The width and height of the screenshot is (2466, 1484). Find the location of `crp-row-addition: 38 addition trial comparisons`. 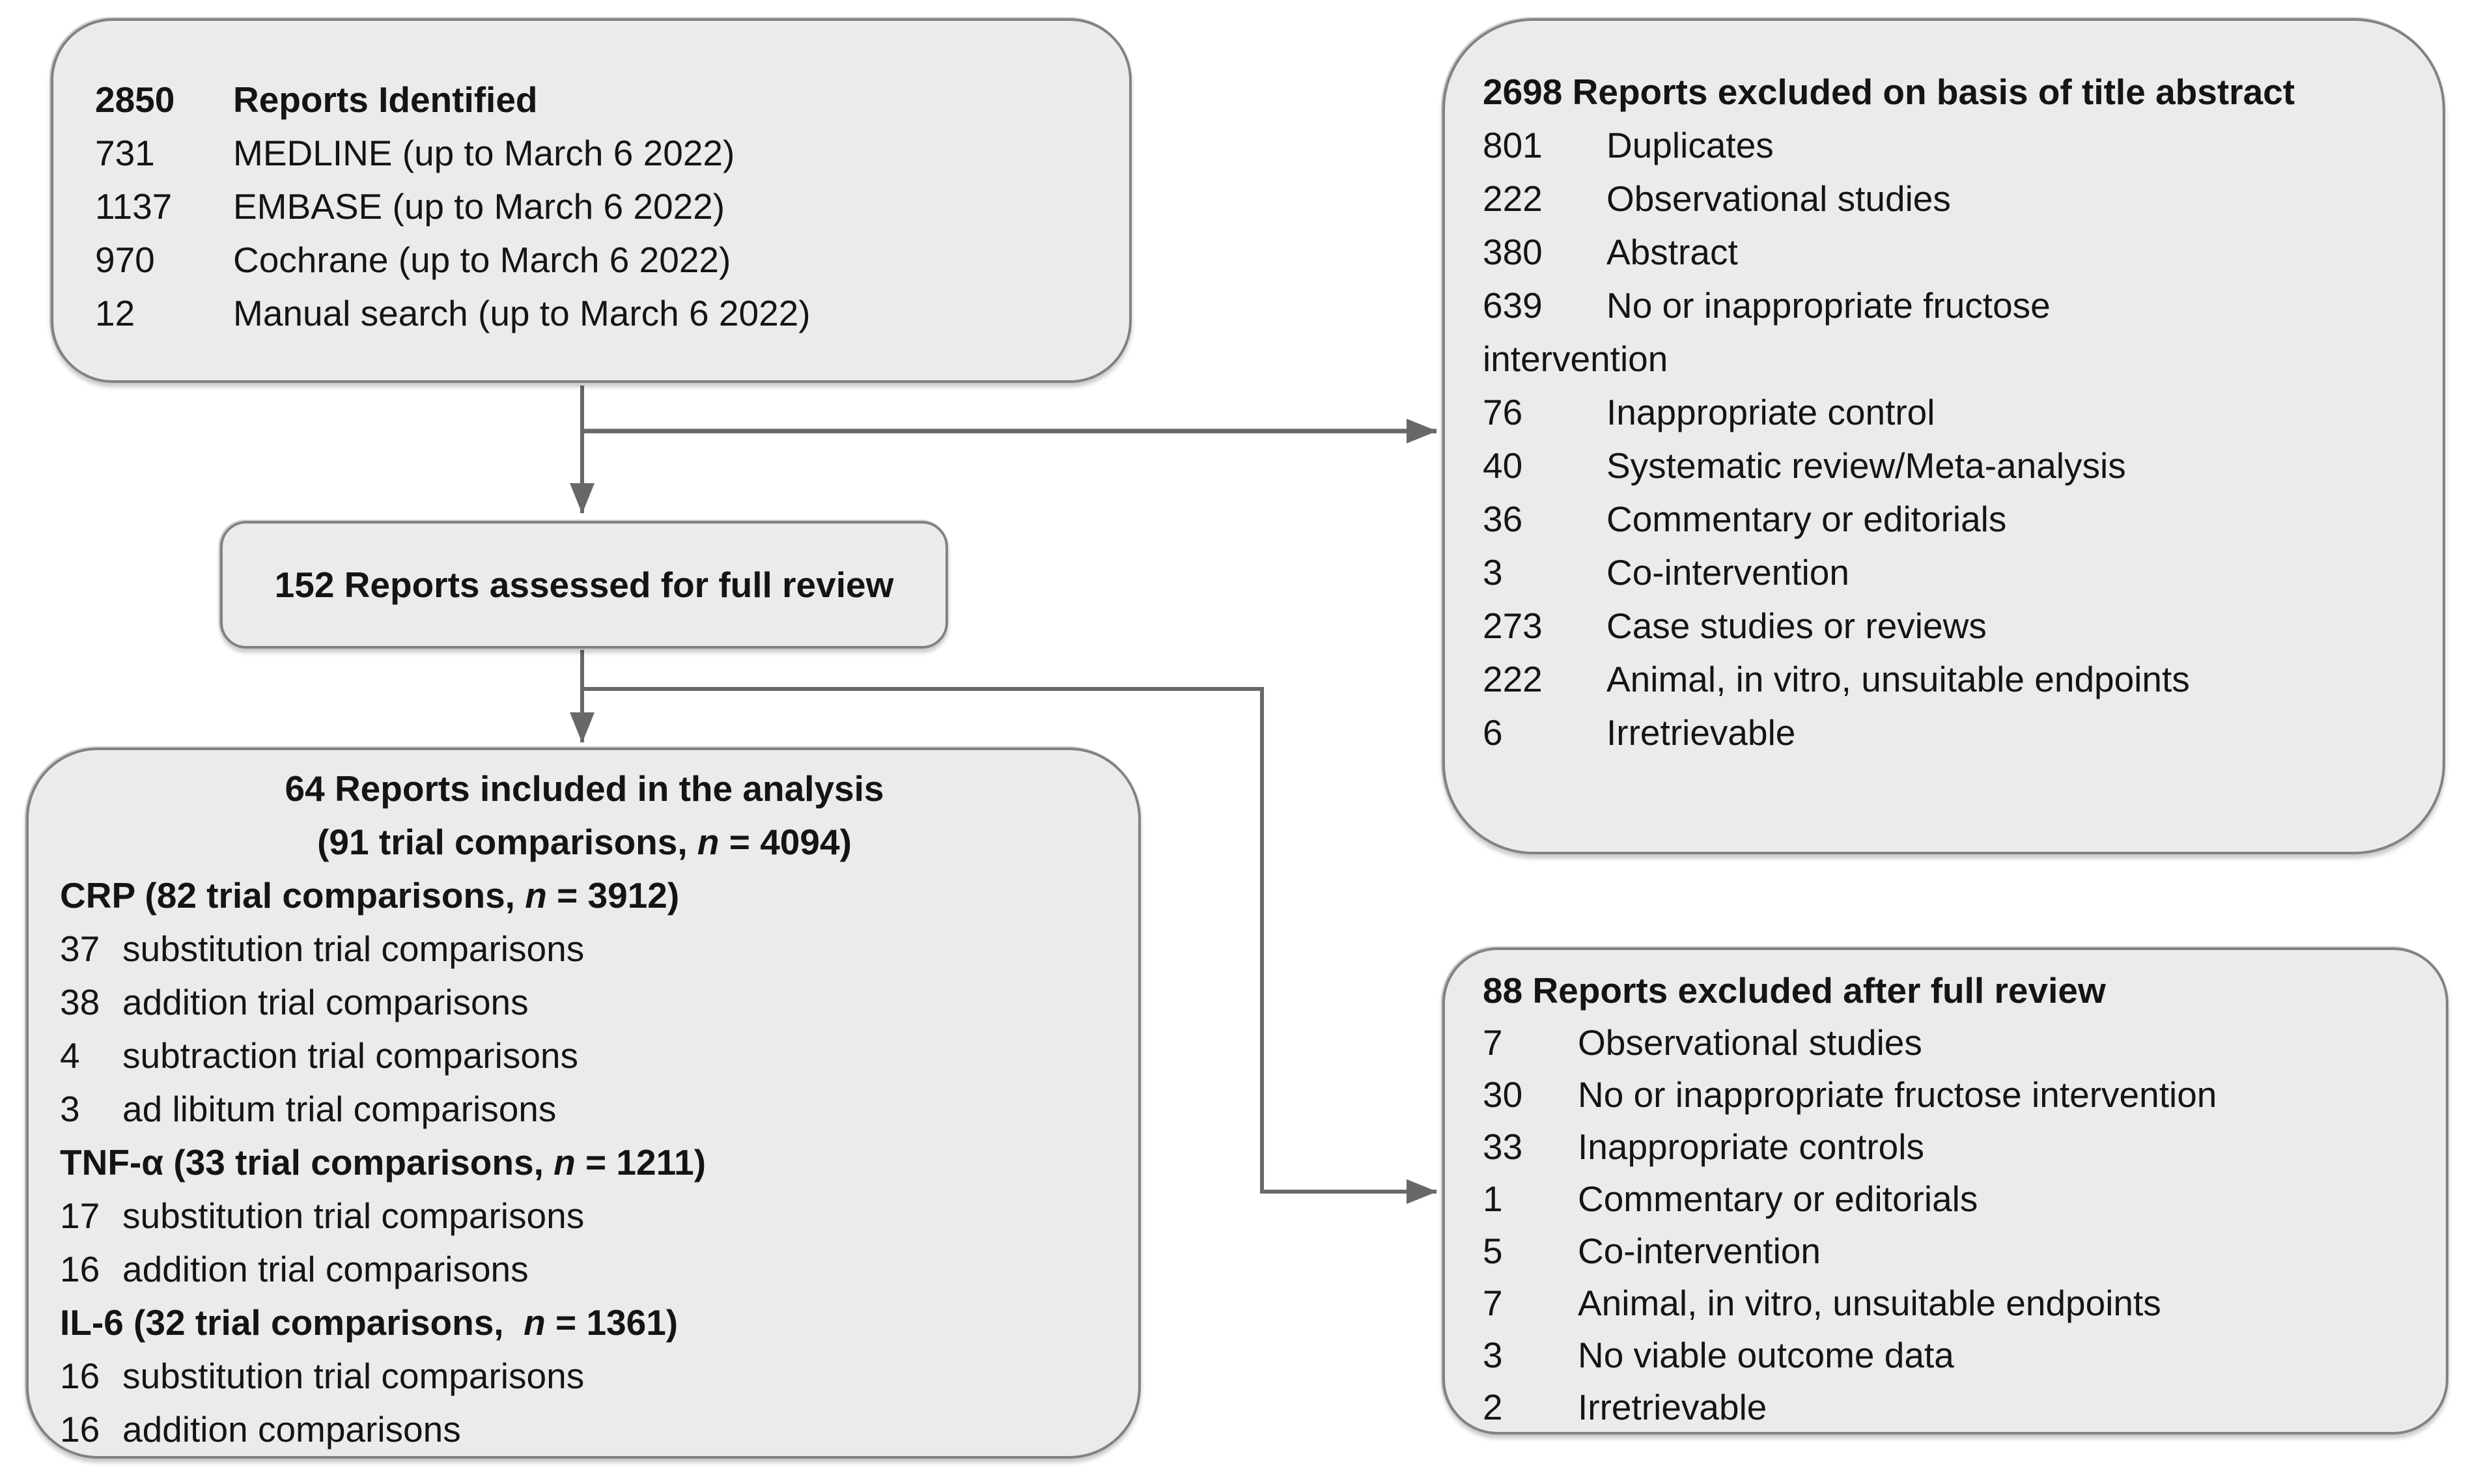

crp-row-addition: 38 addition trial comparisons is located at coordinates (294, 1002).